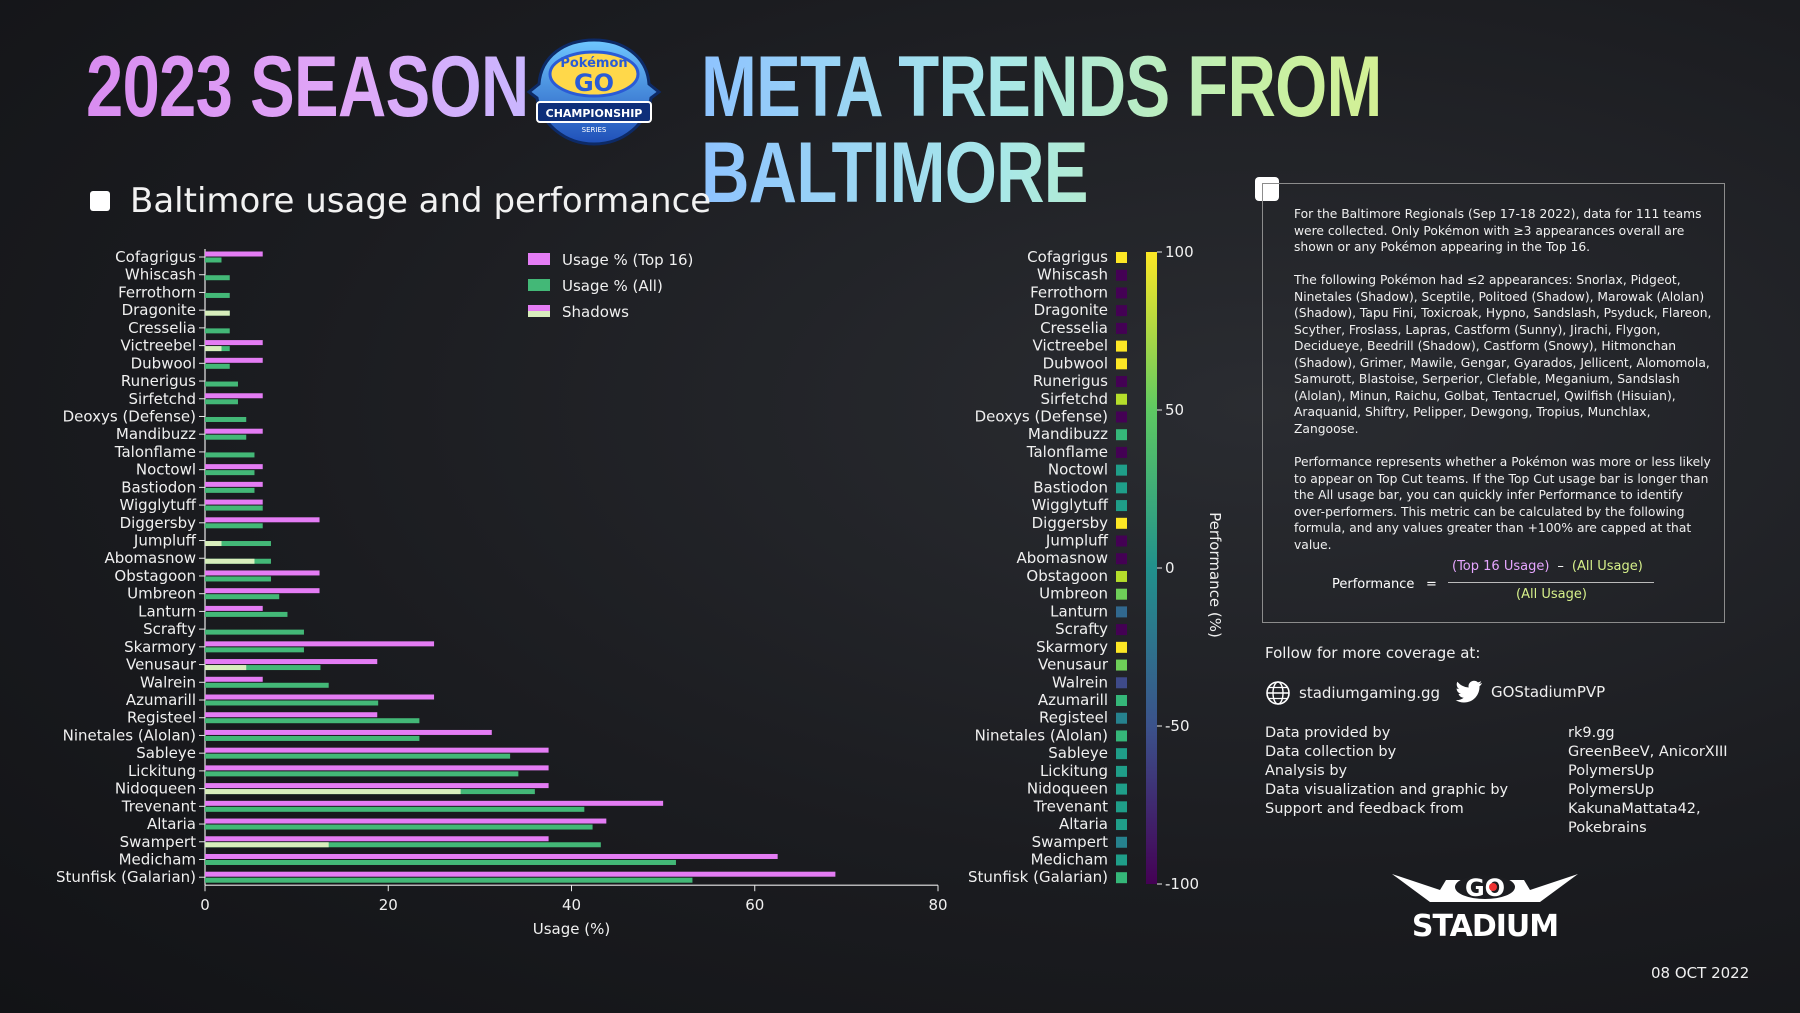 Image resolution: width=1800 pixels, height=1013 pixels. Describe the element at coordinates (1070, 381) in the screenshot. I see `perf-category-label: Runerigus` at that location.